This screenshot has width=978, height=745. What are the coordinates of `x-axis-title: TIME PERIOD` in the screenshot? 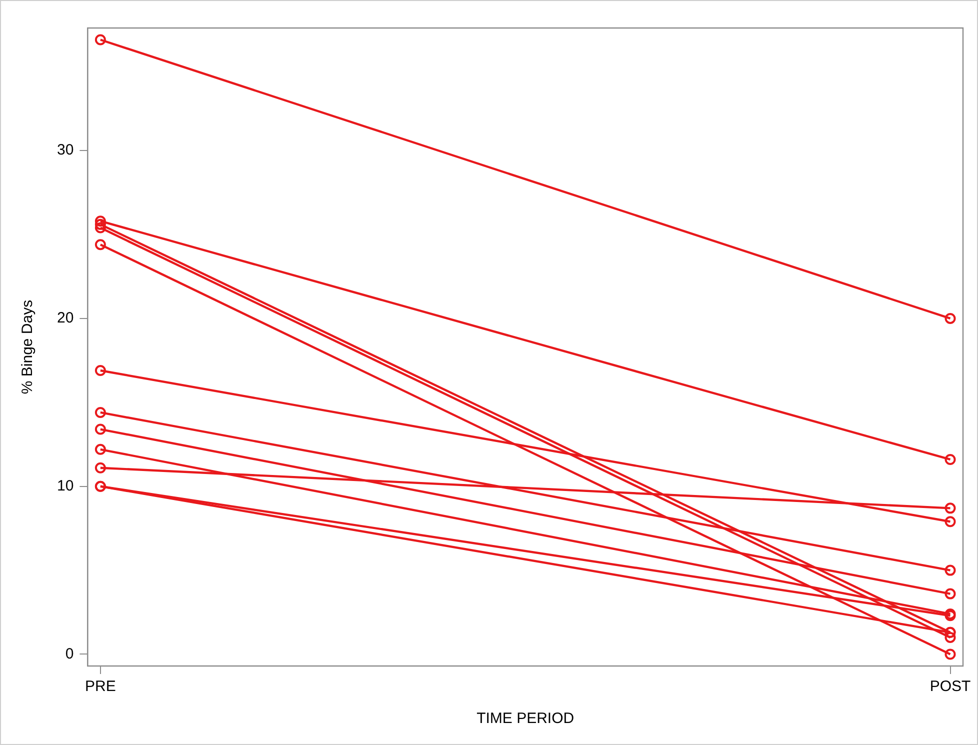 It's located at (525, 719).